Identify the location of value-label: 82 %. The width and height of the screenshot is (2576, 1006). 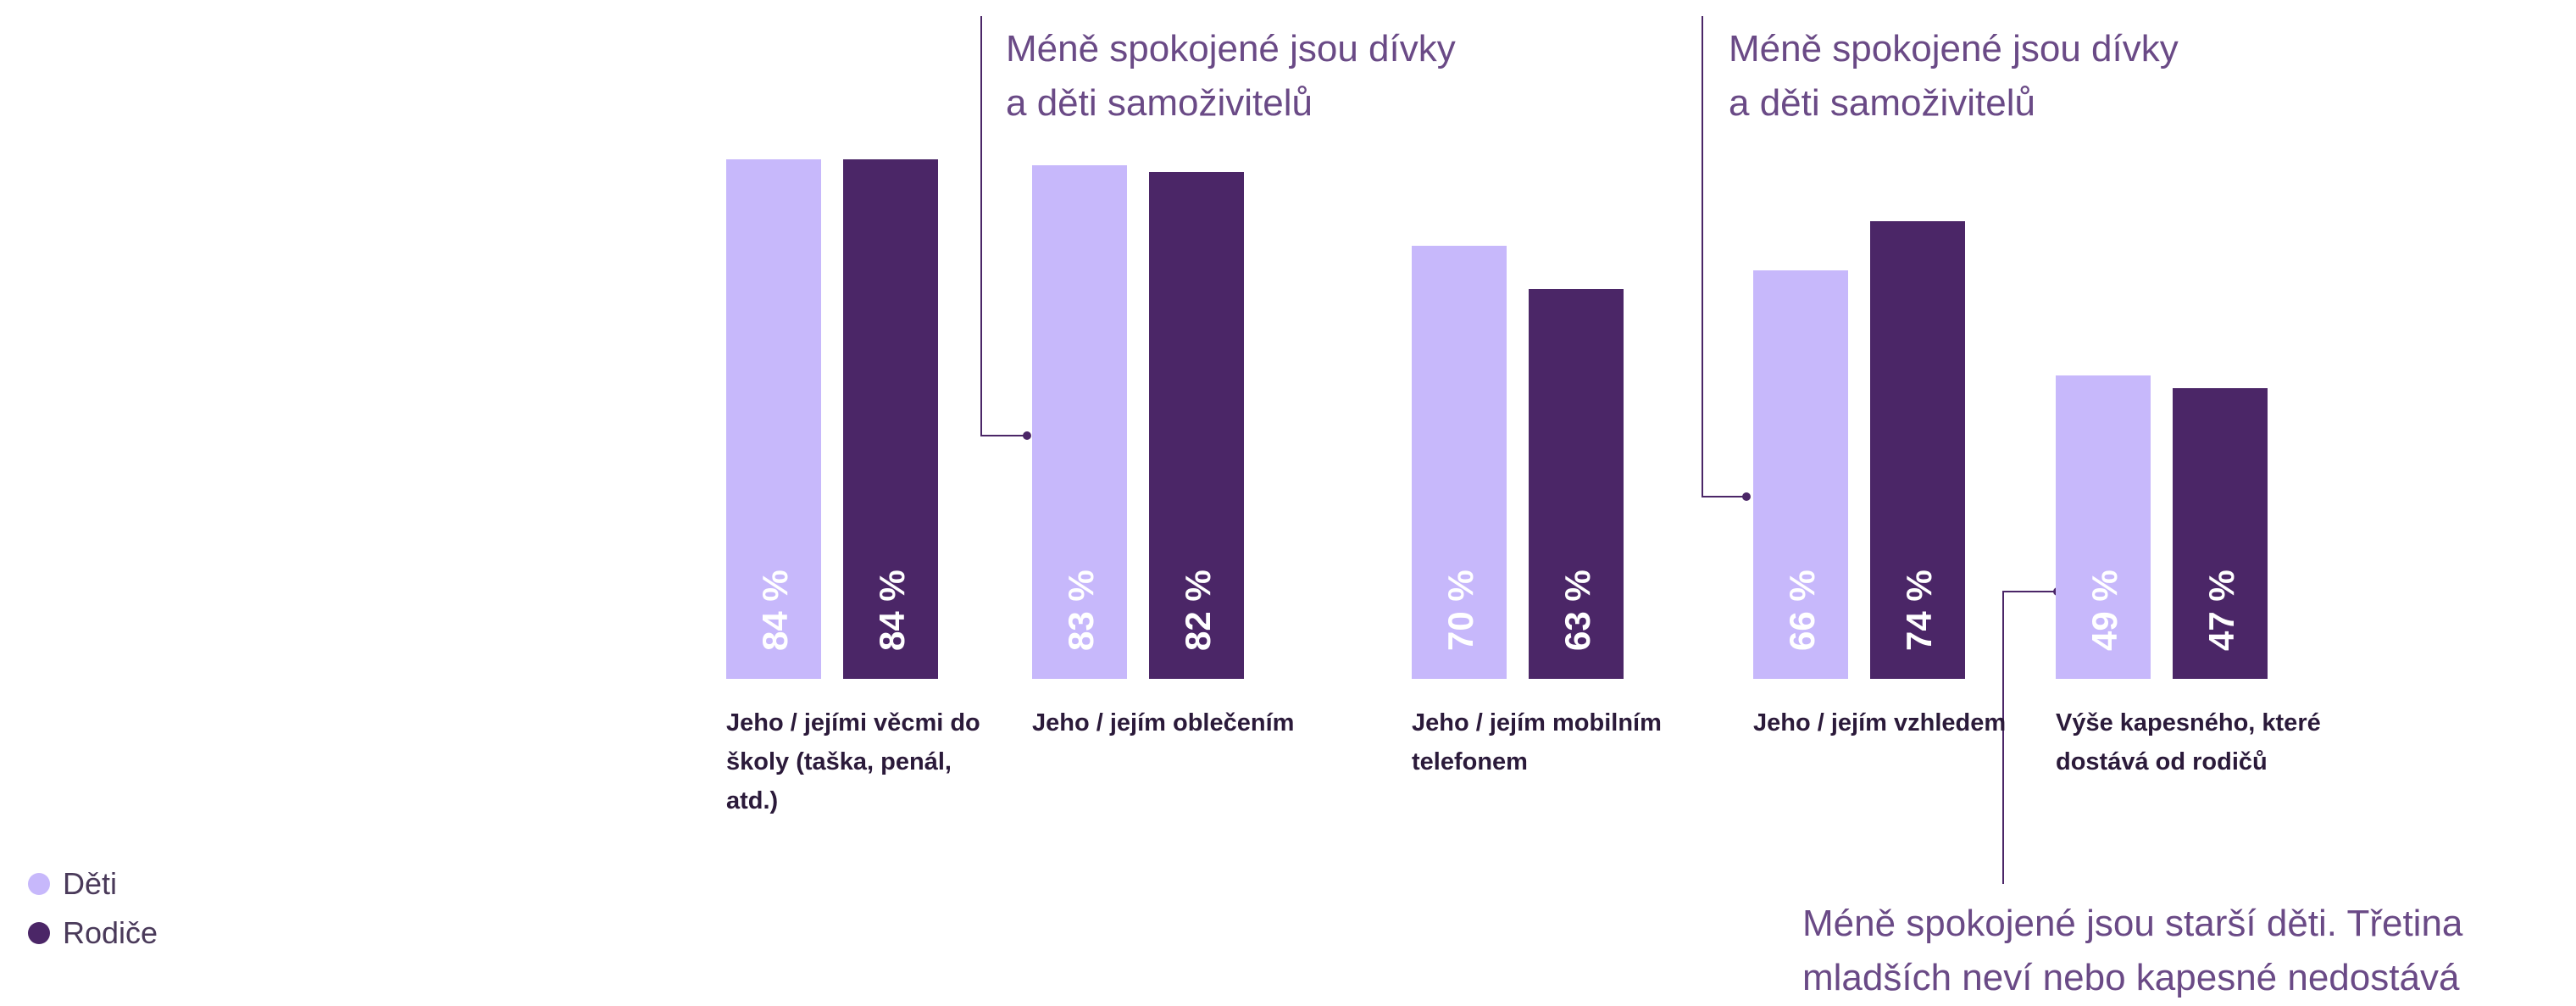
(1198, 610).